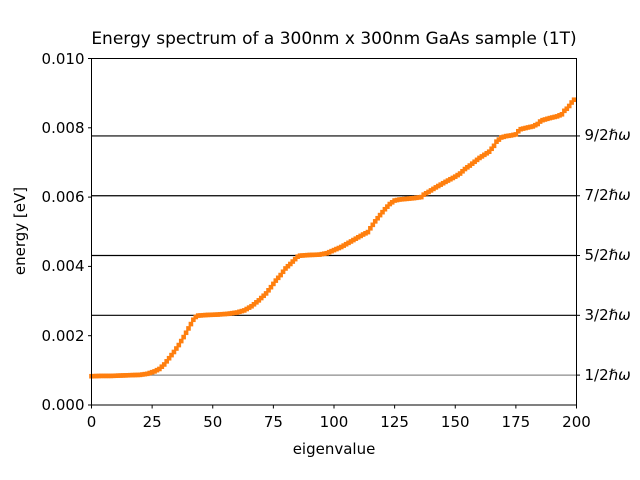 The height and width of the screenshot is (480, 640). I want to click on y-tick-label: 0.010, so click(63, 58).